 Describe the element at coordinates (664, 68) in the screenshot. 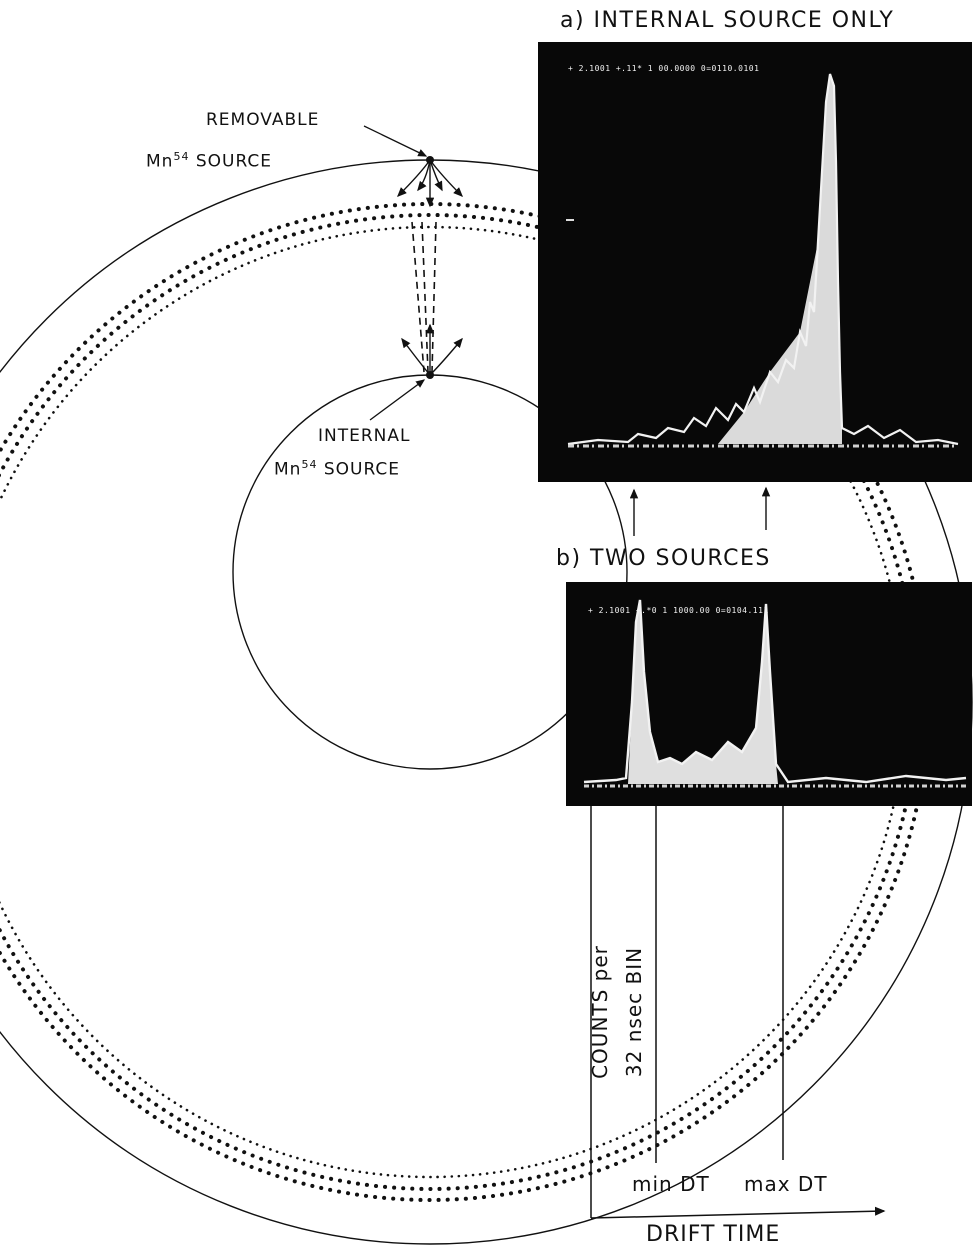

I see `scope-readout-a: + 2.1001 +.11* 1 00.0000 0=0110.0101` at that location.